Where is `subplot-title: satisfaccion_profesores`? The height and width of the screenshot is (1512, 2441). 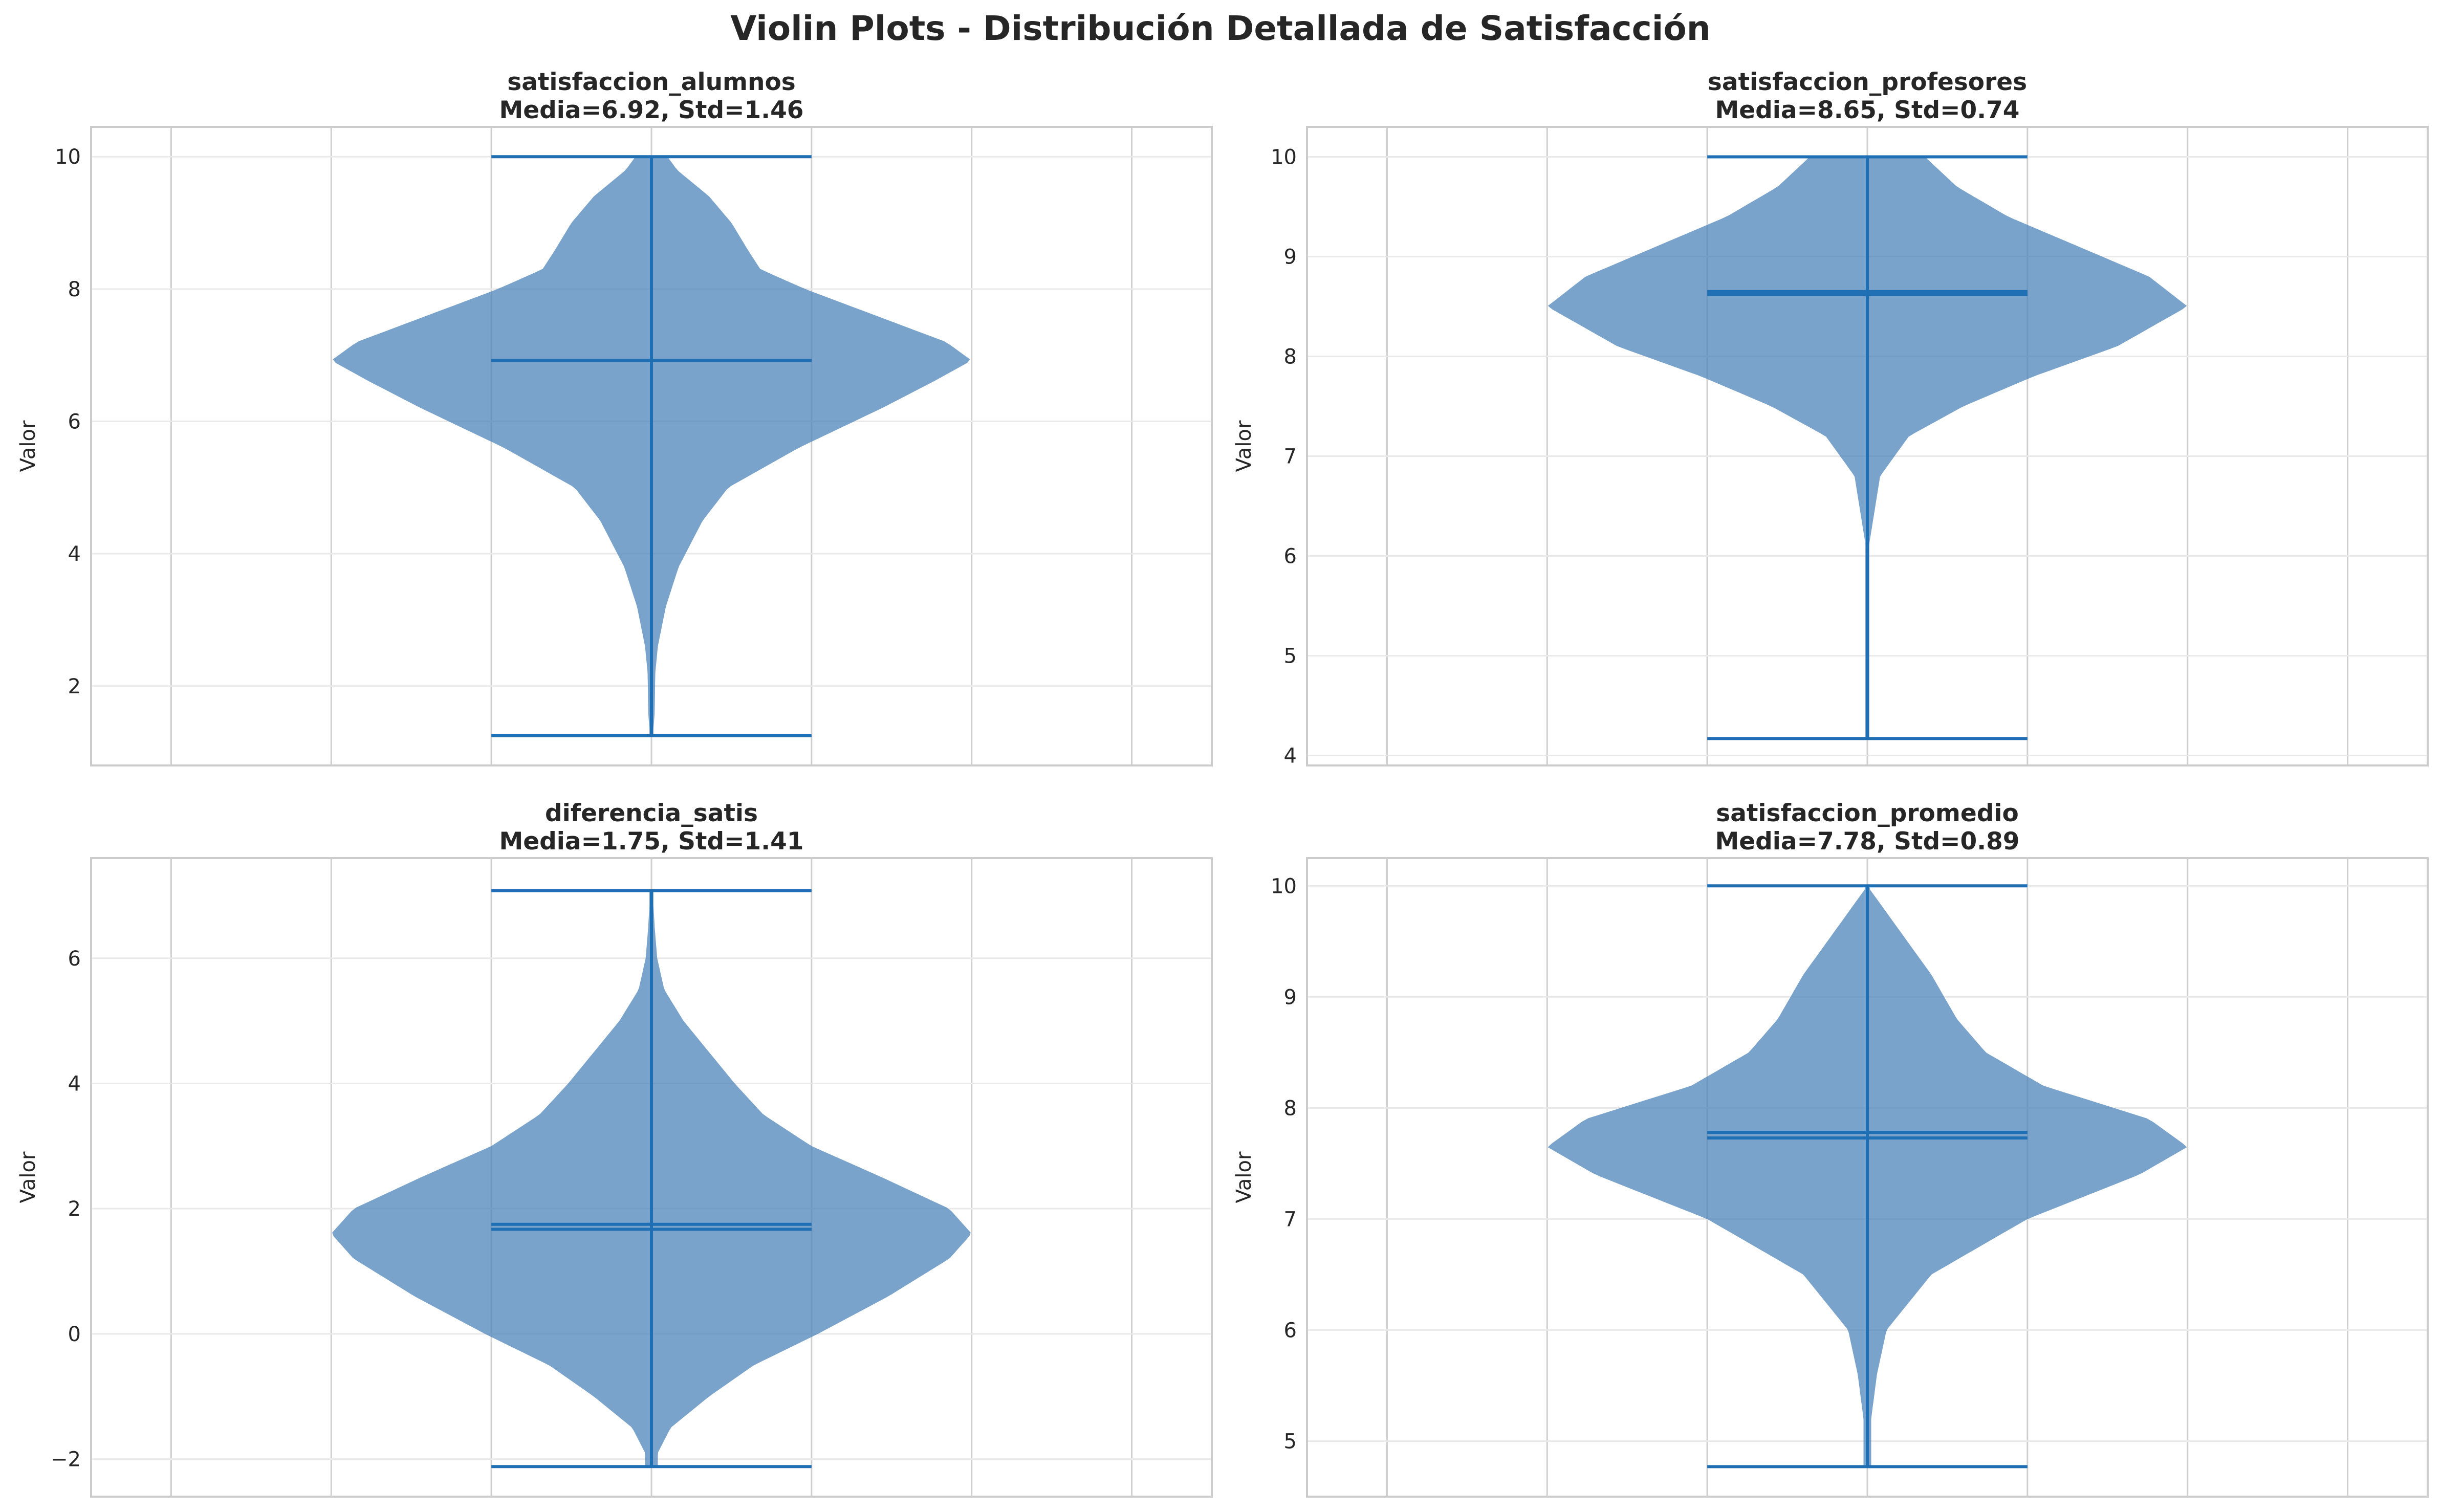
subplot-title: satisfaccion_profesores is located at coordinates (1867, 82).